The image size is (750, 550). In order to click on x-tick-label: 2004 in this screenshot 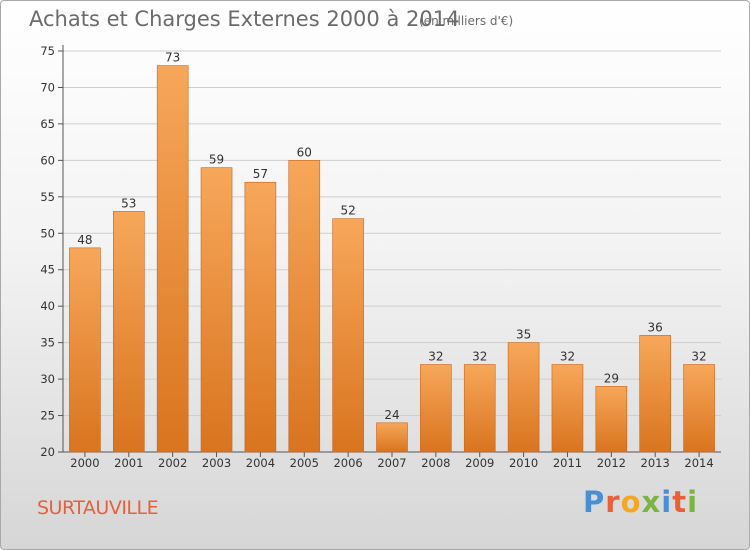, I will do `click(260, 463)`.